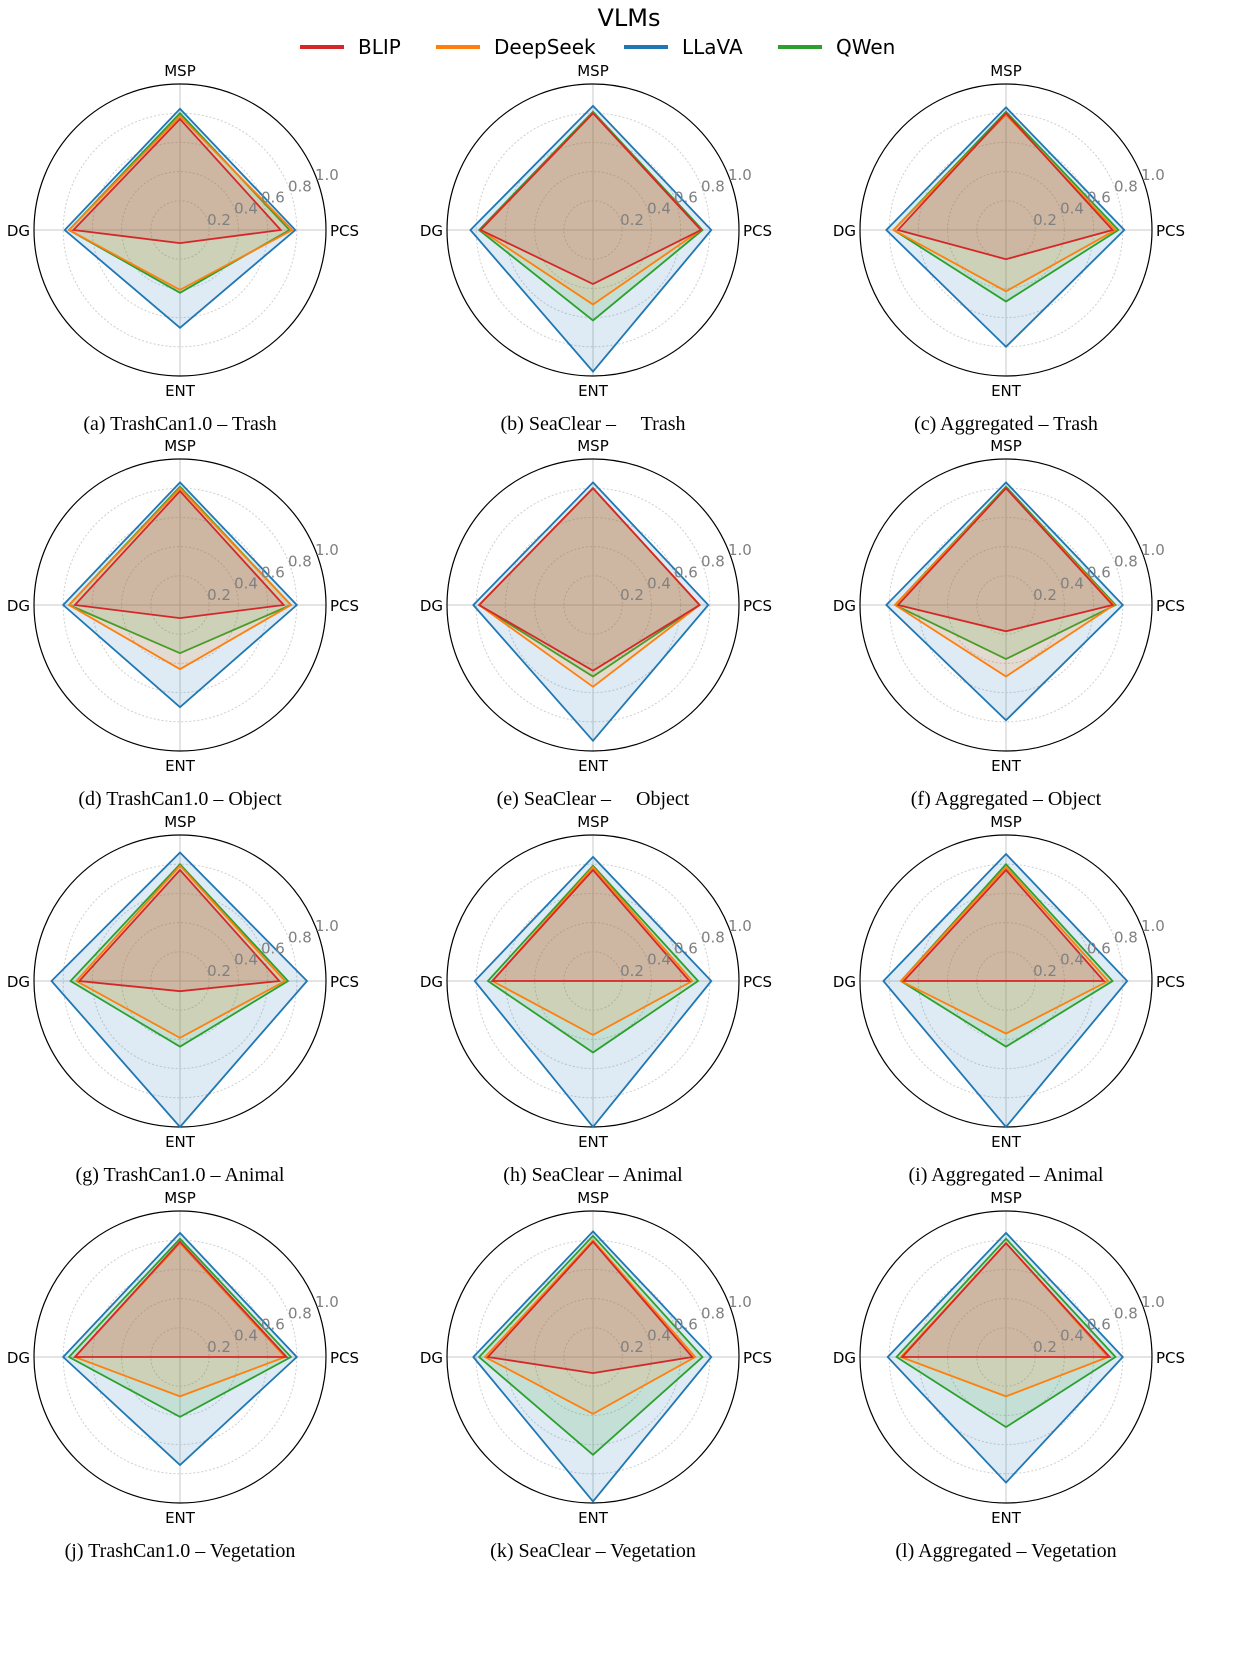  Describe the element at coordinates (593, 1175) in the screenshot. I see `chart-caption: (h) SeaClear – Animal` at that location.